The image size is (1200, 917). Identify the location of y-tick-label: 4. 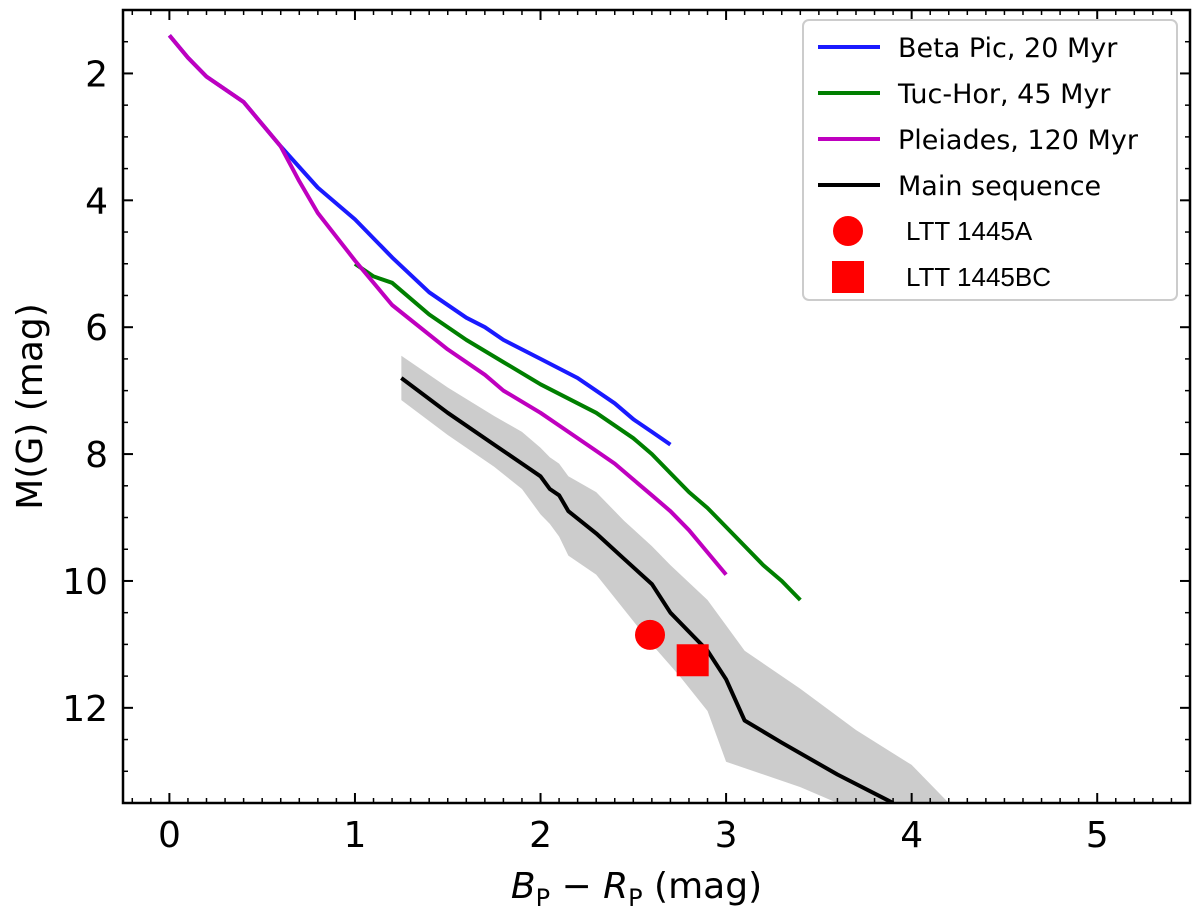
(96, 201).